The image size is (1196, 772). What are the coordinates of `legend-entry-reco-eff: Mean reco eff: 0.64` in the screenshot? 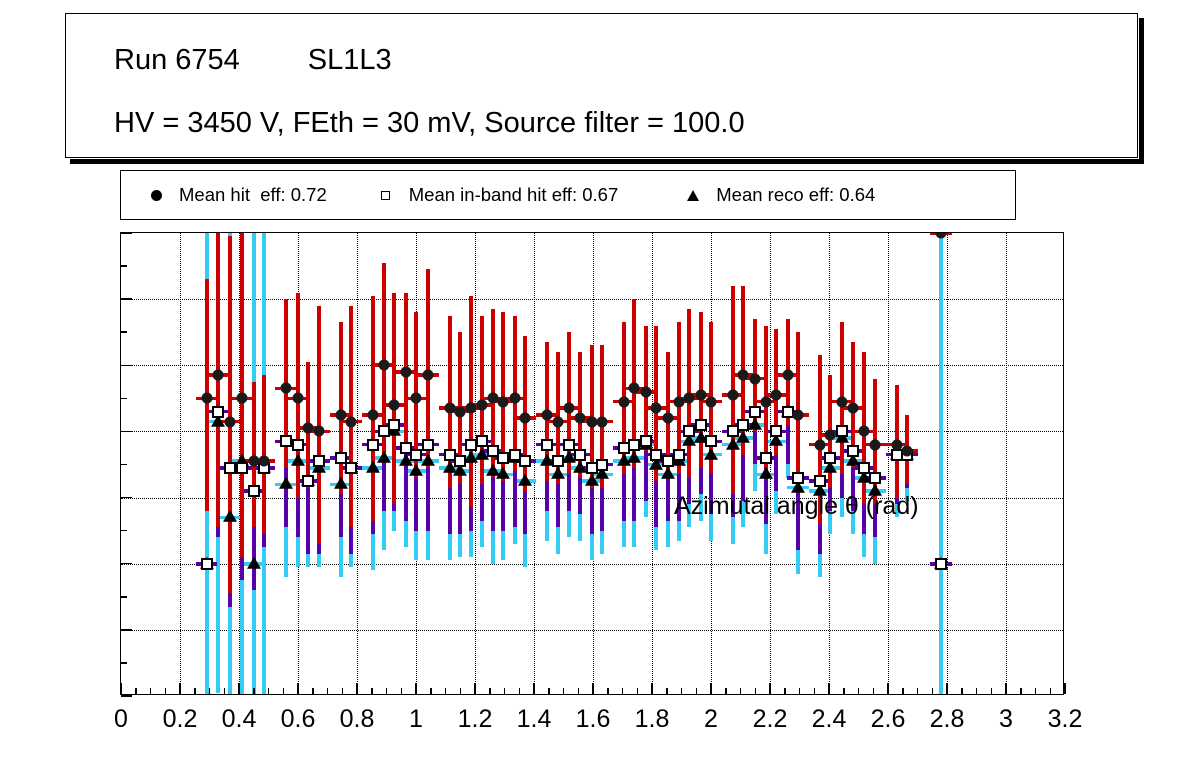 It's located at (772, 195).